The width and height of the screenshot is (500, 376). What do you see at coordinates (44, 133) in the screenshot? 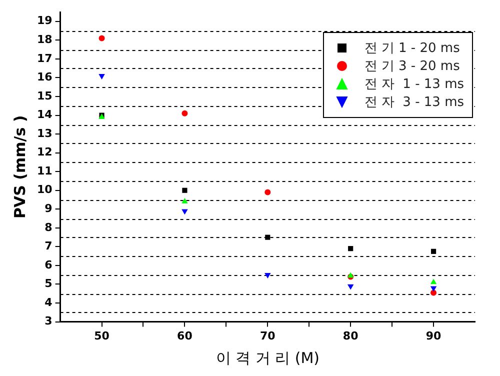
I see `y-tick-label: 13` at bounding box center [44, 133].